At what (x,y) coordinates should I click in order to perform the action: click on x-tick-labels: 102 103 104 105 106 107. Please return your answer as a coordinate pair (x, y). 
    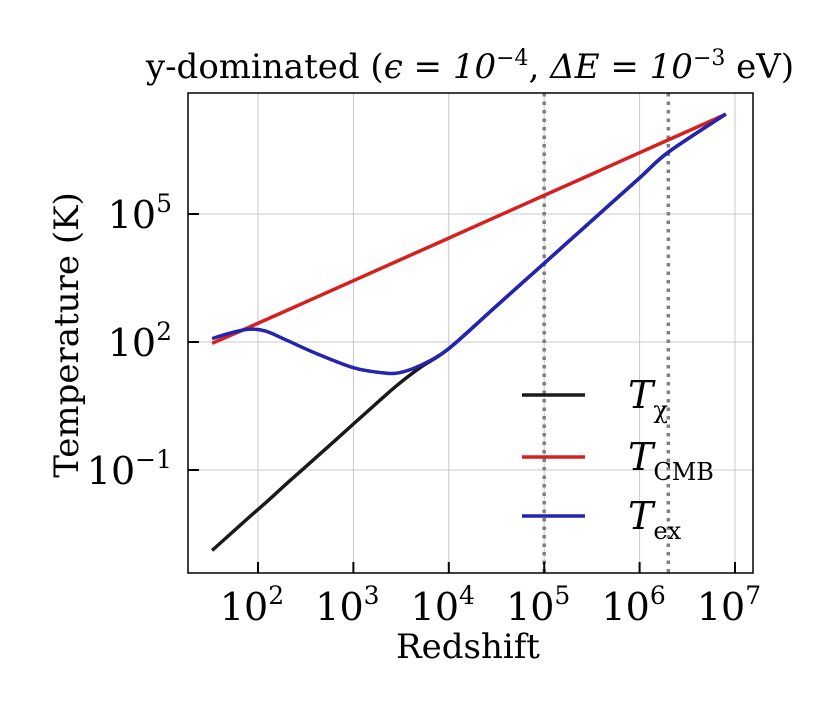
    Looking at the image, I should click on (490, 605).